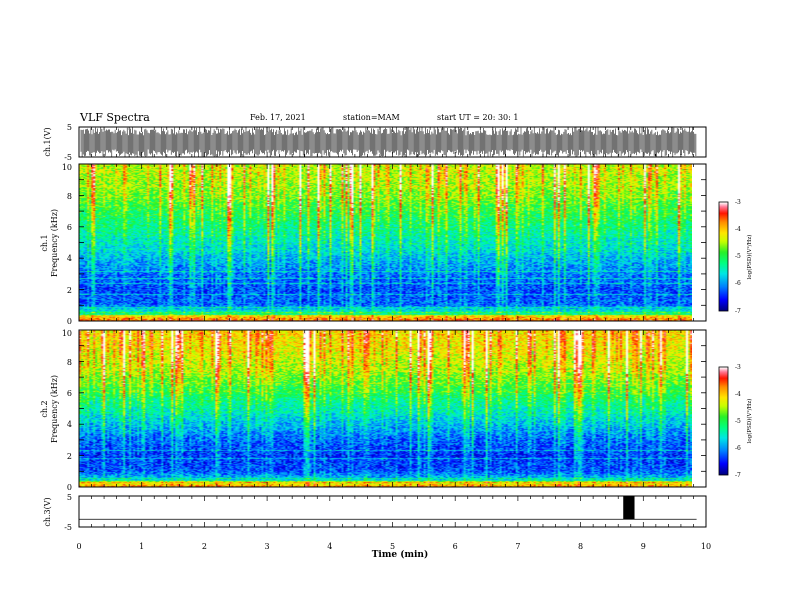  What do you see at coordinates (738, 367) in the screenshot?
I see `colorbar-ch2-tick: -3` at bounding box center [738, 367].